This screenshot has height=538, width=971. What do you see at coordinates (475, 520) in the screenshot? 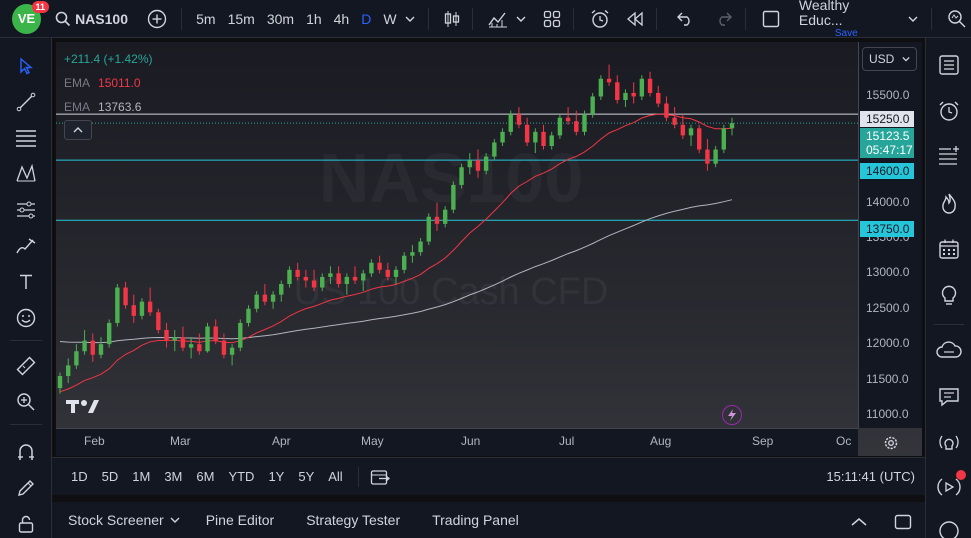
I see `tab-trading-panel: Trading Panel` at bounding box center [475, 520].